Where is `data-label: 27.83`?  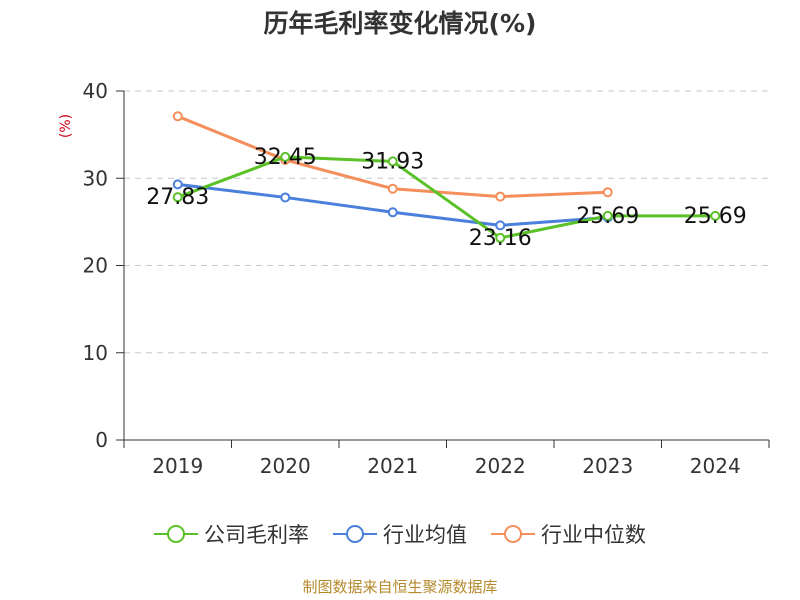
data-label: 27.83 is located at coordinates (177, 197).